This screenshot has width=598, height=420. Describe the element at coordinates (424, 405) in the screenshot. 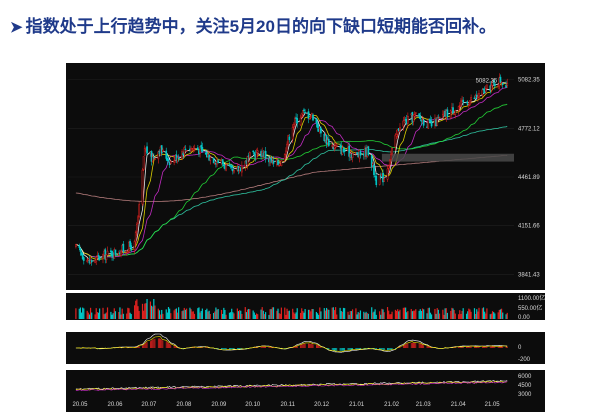

I see `date-tick-label: 21.03` at that location.